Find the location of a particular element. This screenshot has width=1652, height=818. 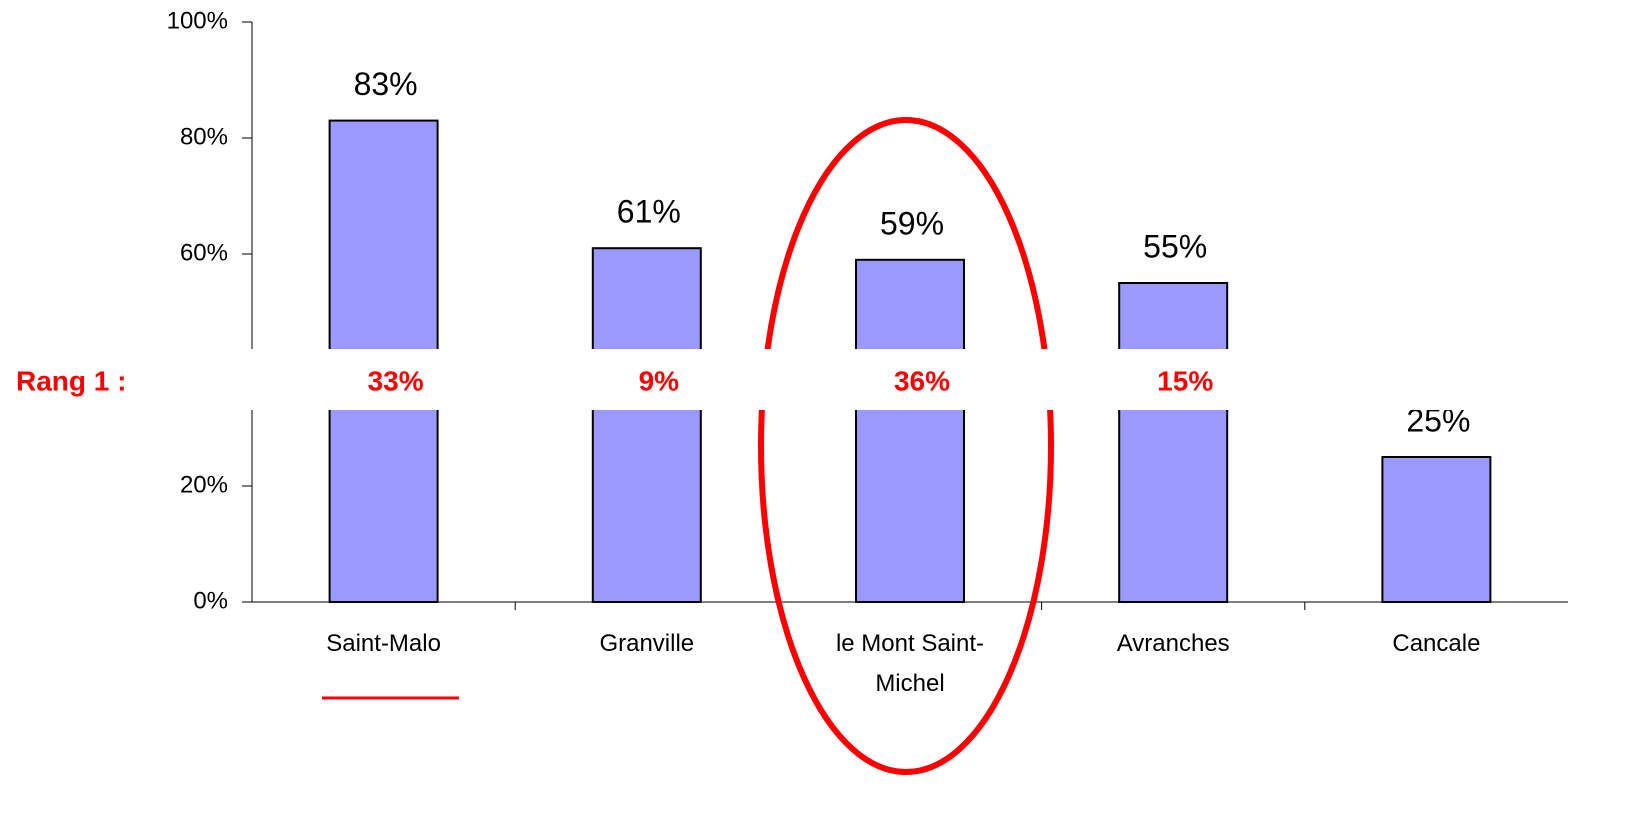

x-tick-label: le Mont Saint-Michel is located at coordinates (910, 663).